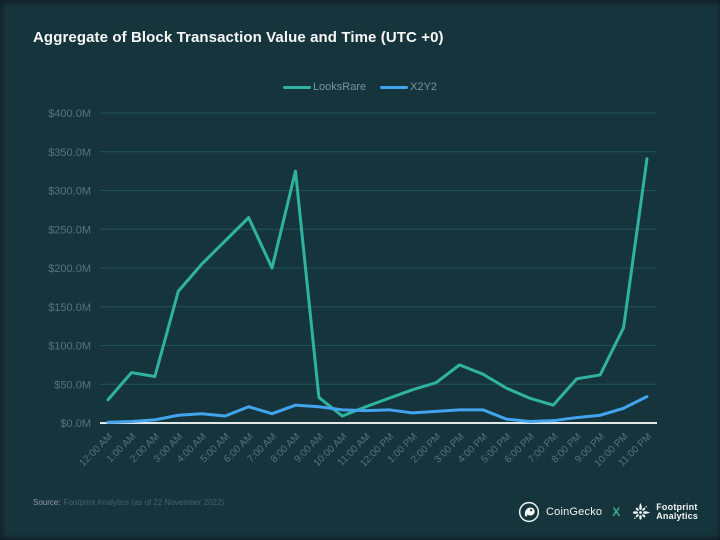 The width and height of the screenshot is (720, 540). Describe the element at coordinates (72, 385) in the screenshot. I see `y-tick-label: $50.0M` at that location.